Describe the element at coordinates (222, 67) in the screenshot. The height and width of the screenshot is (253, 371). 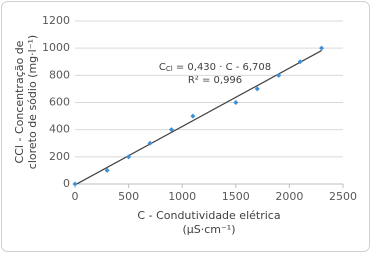
I see `equation-rest: = 0,430 · C - 6,708` at that location.